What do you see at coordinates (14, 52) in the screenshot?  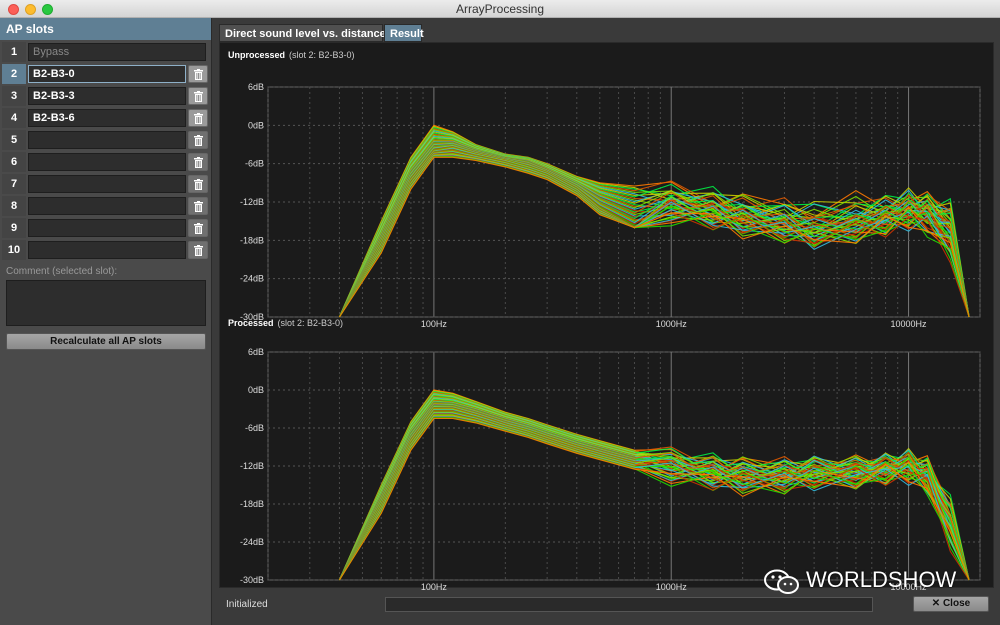 I see `slot-number: 1` at bounding box center [14, 52].